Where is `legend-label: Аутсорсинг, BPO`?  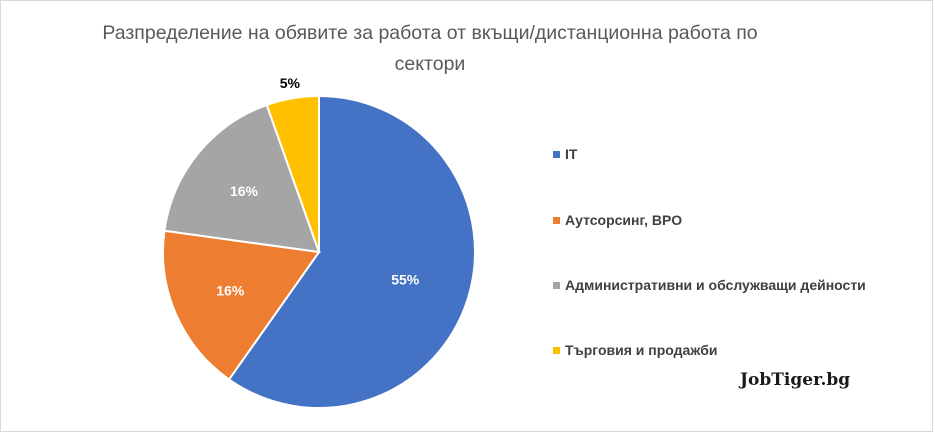
legend-label: Аутсорсинг, BPO is located at coordinates (624, 220).